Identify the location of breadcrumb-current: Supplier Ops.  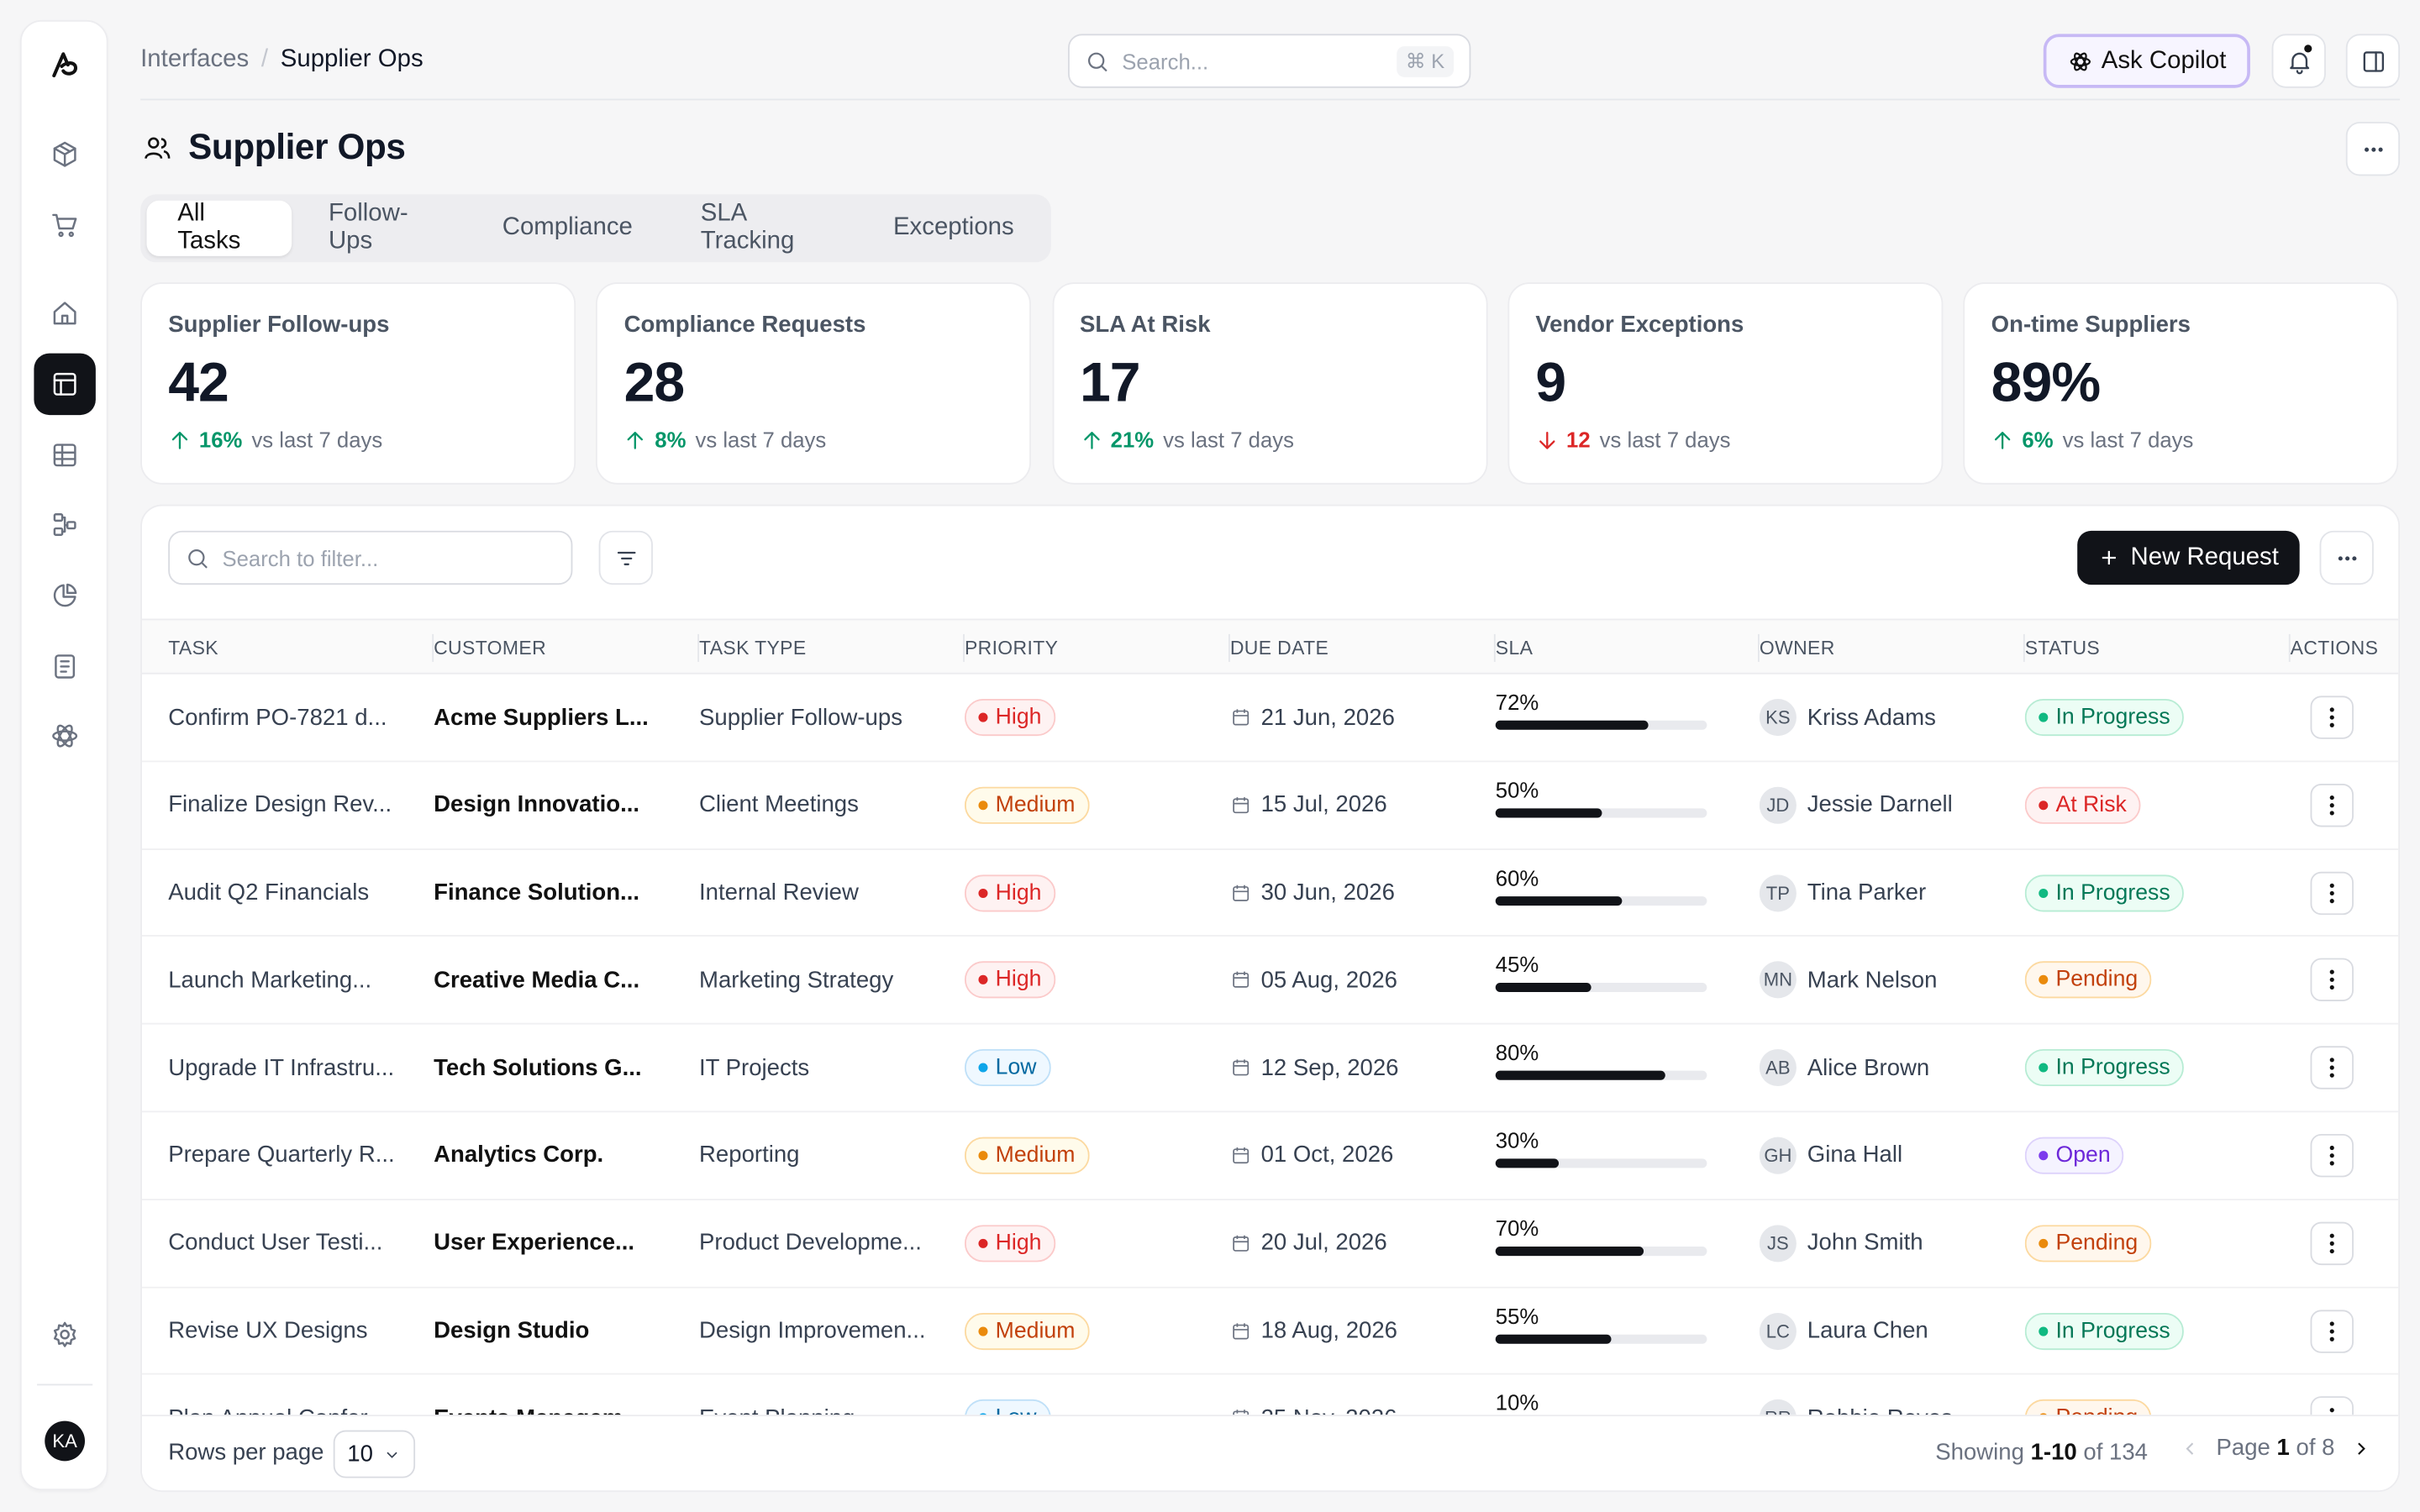
(352, 59).